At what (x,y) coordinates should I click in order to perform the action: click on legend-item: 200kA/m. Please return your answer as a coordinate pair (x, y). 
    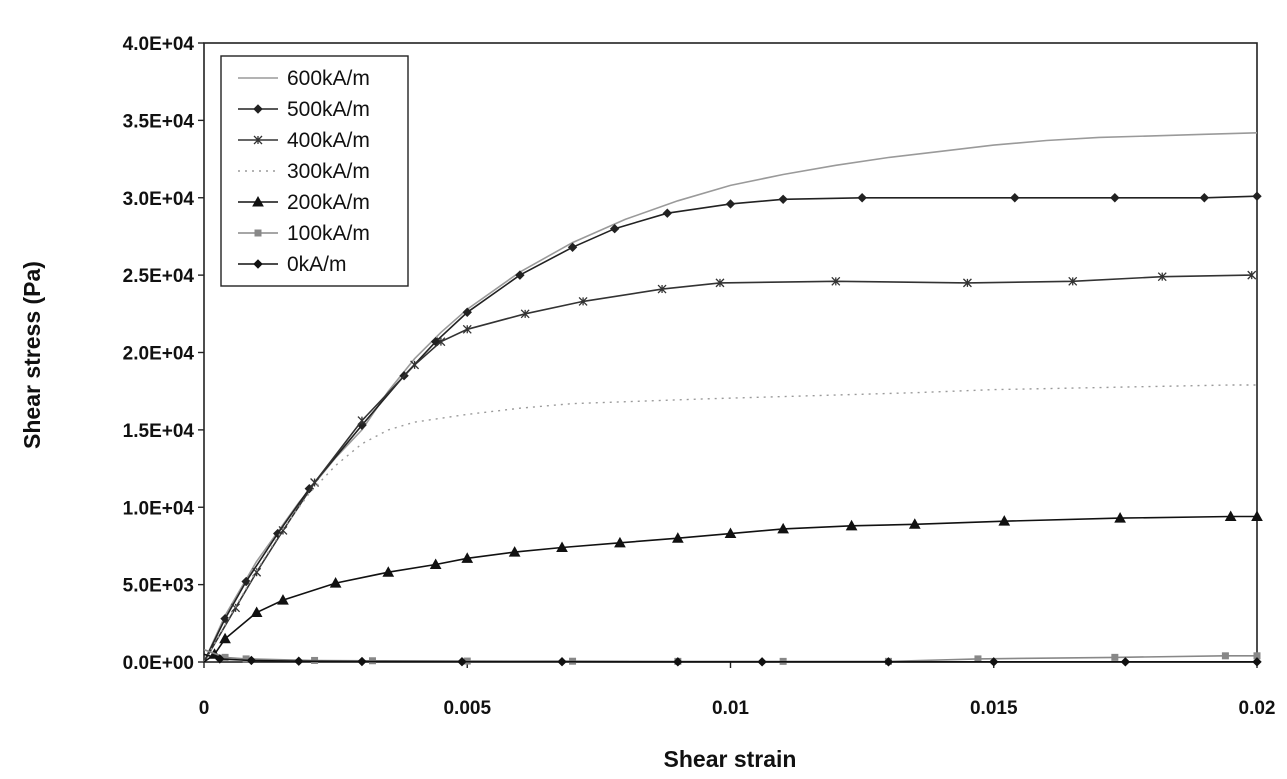
    Looking at the image, I should click on (304, 202).